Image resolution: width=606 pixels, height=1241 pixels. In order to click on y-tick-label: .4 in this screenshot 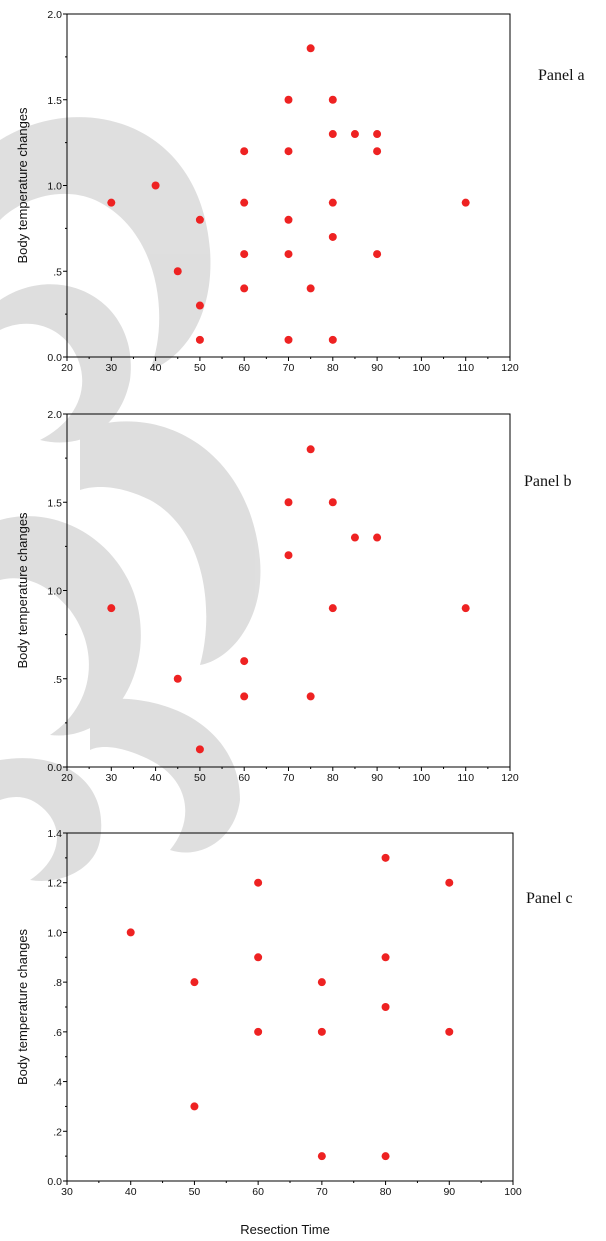, I will do `click(57, 1083)`.